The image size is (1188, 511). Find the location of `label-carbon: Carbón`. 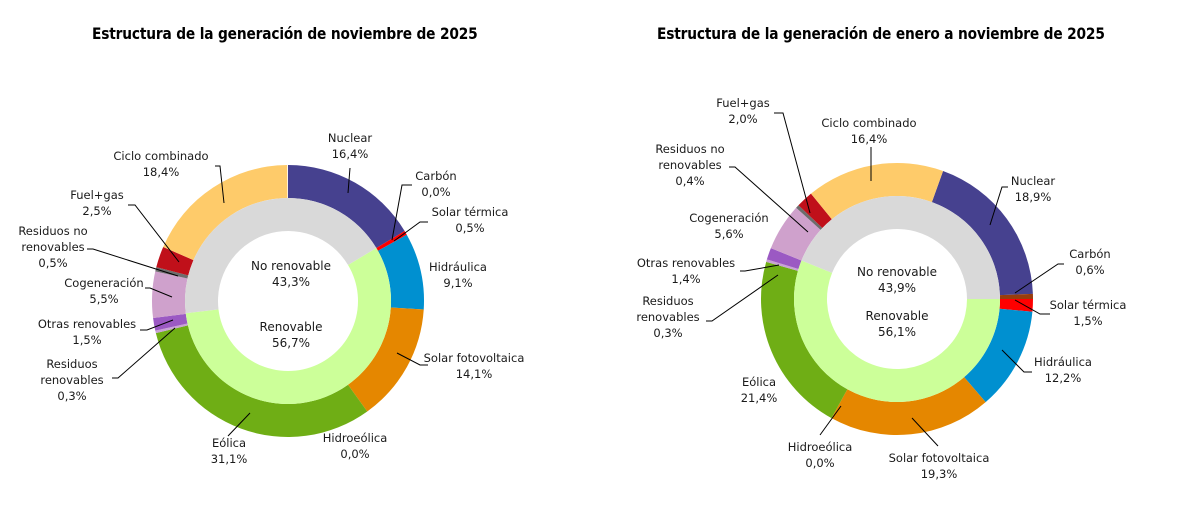

label-carbon: Carbón is located at coordinates (435, 176).